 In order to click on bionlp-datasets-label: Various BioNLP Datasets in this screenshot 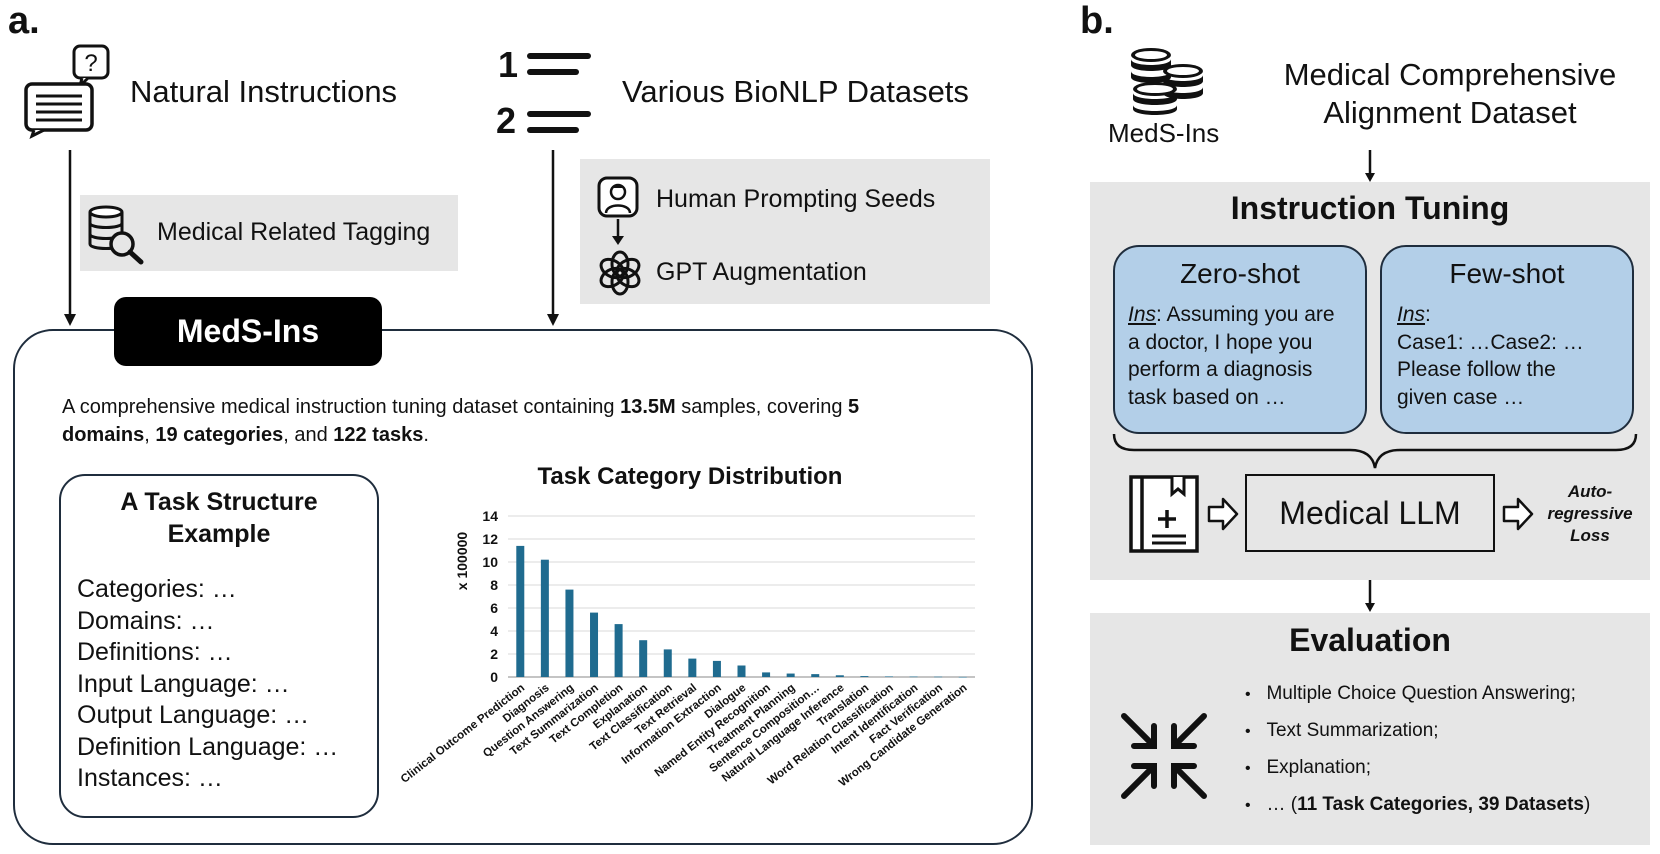, I will do `click(795, 91)`.